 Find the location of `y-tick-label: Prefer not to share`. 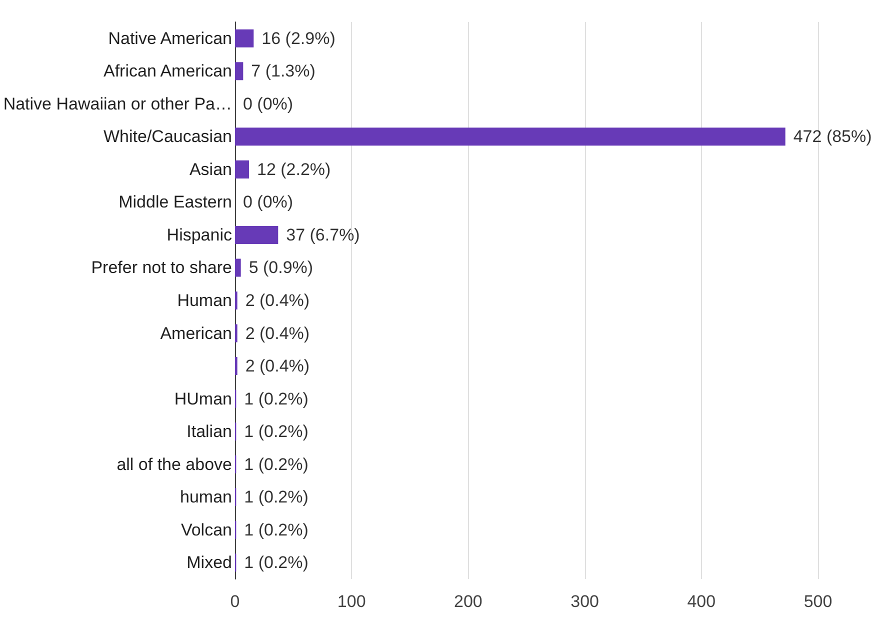

y-tick-label: Prefer not to share is located at coordinates (161, 268).